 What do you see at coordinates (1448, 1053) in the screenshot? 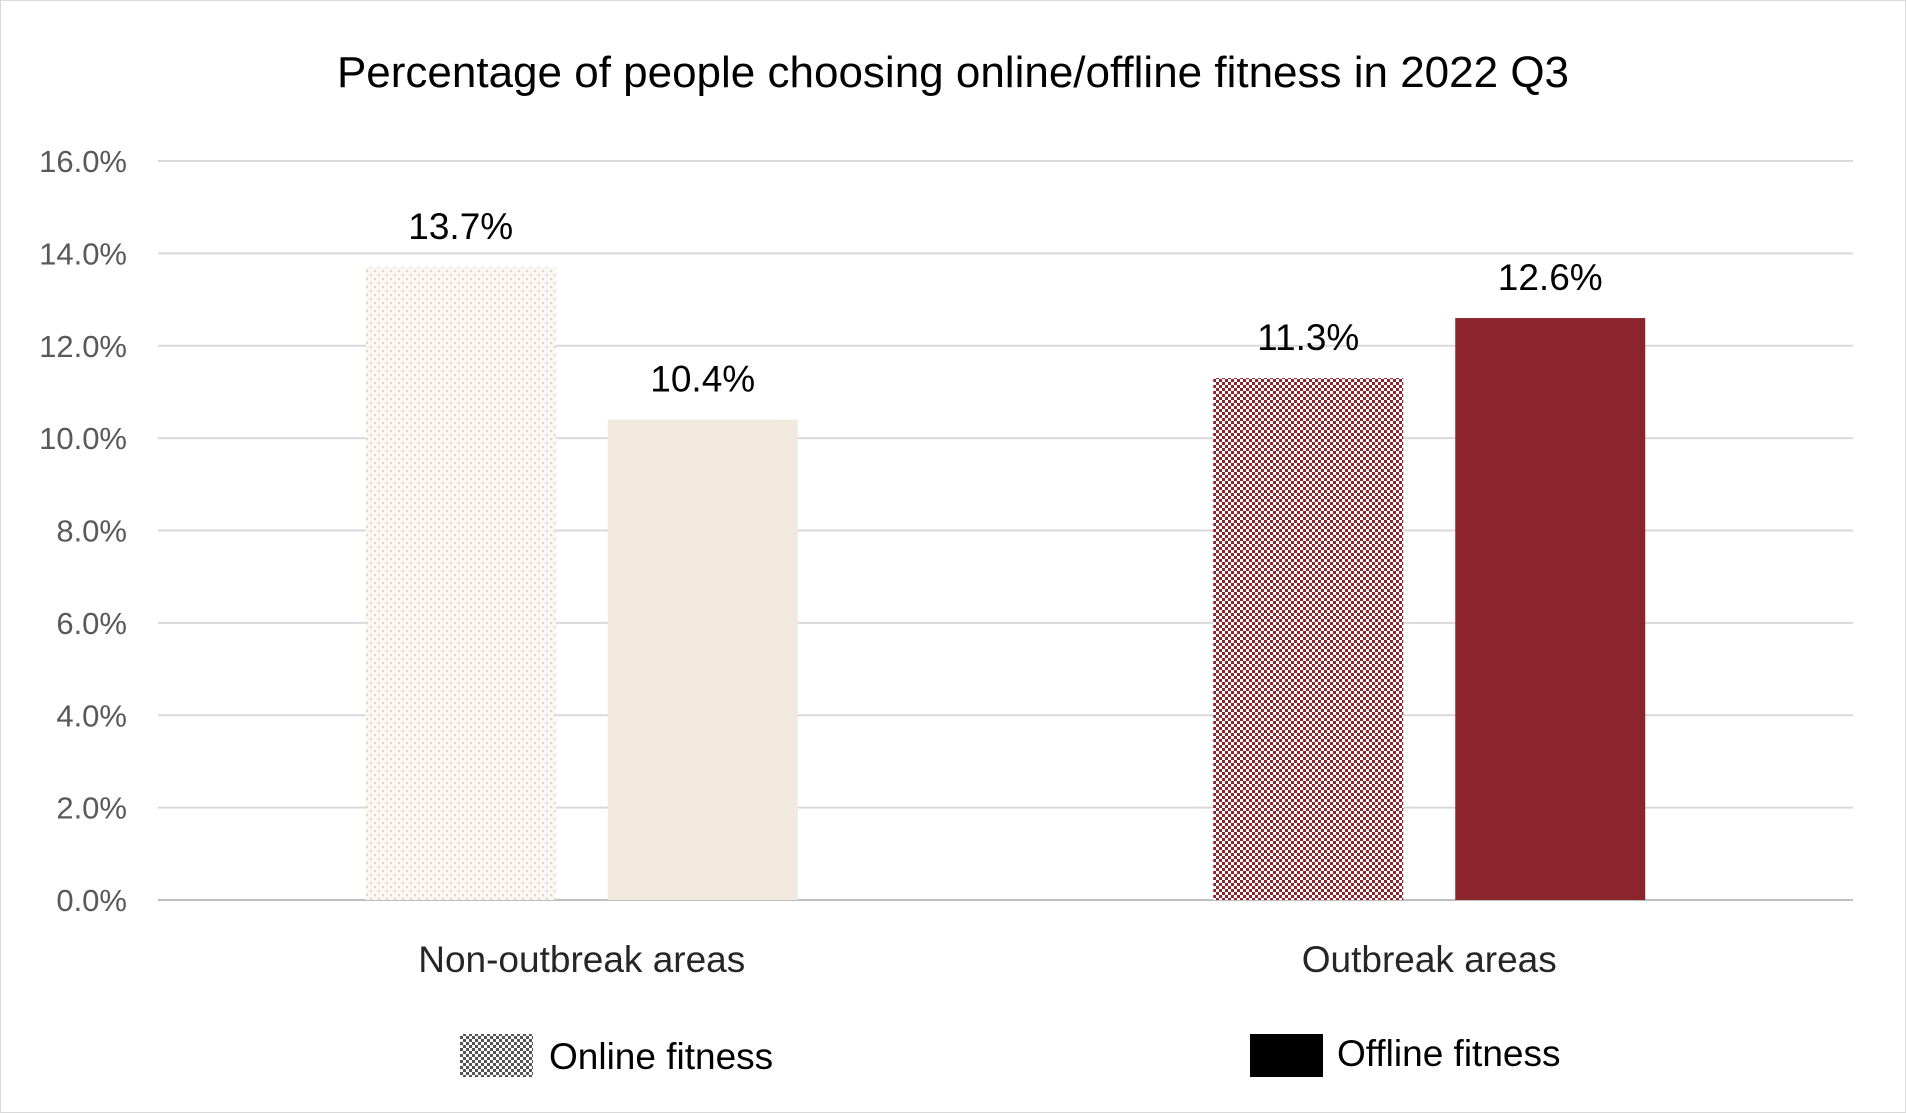
I see `legend-label-offline: Offline fitness` at bounding box center [1448, 1053].